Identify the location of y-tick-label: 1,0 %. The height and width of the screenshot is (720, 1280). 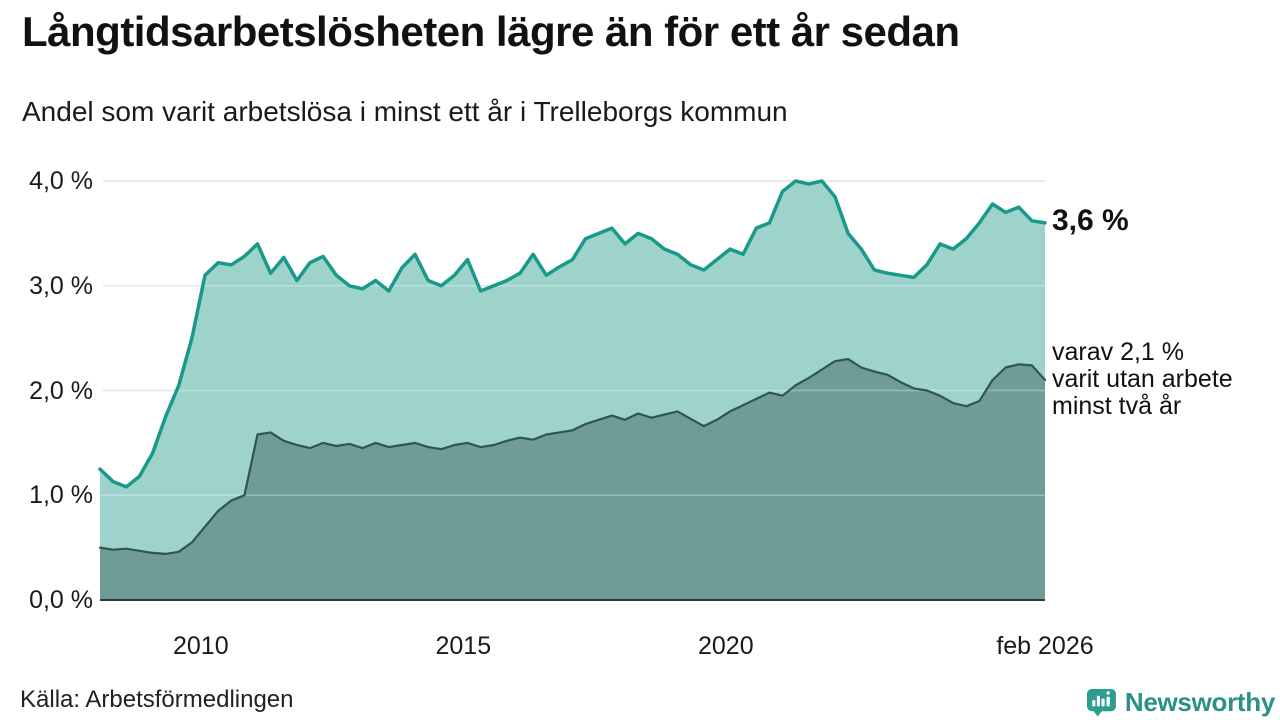
(61, 495).